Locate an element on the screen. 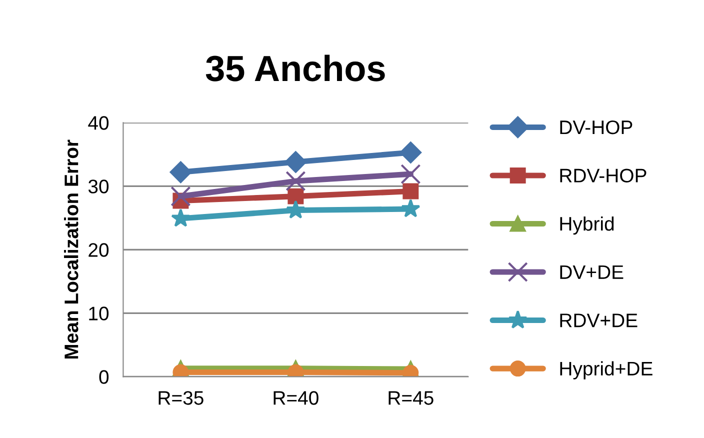 The image size is (704, 438). legend-label: Hybrid is located at coordinates (587, 225).